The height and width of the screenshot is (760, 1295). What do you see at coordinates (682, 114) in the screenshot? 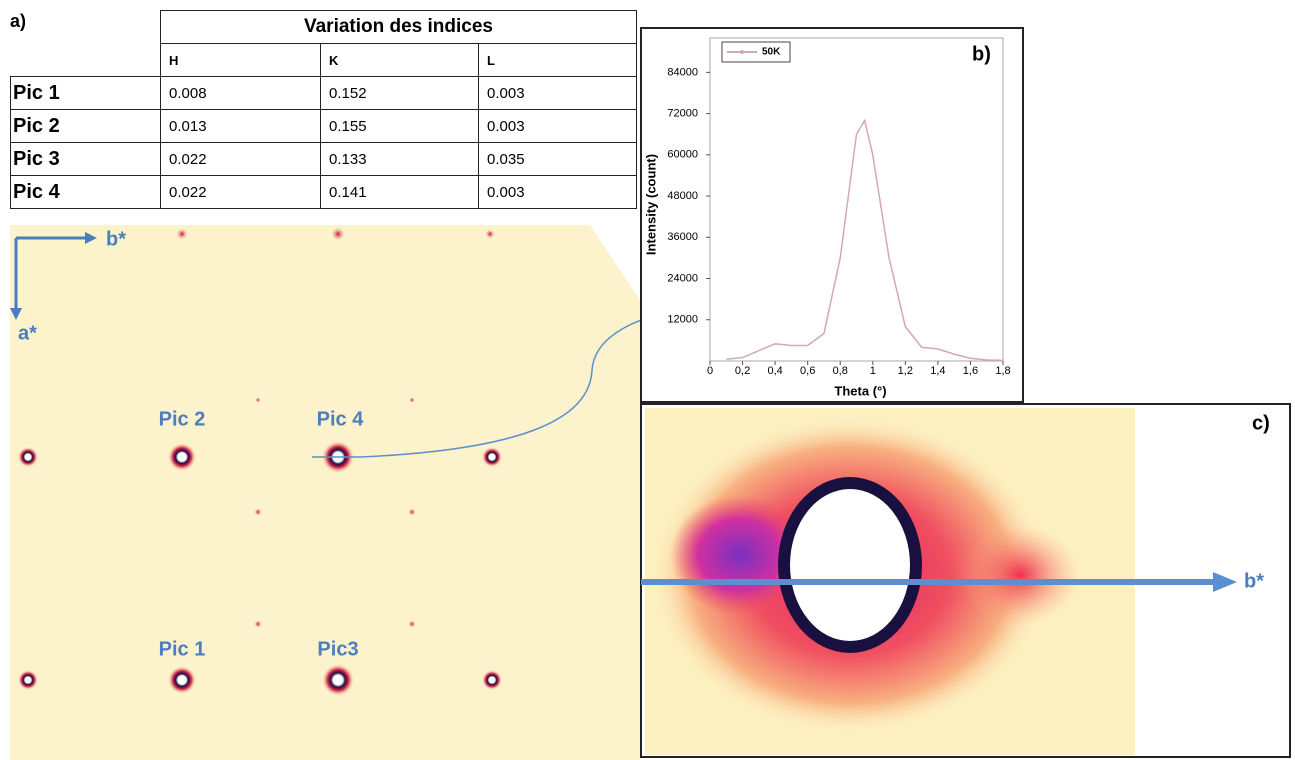
I see `y-tick-label: 72000` at bounding box center [682, 114].